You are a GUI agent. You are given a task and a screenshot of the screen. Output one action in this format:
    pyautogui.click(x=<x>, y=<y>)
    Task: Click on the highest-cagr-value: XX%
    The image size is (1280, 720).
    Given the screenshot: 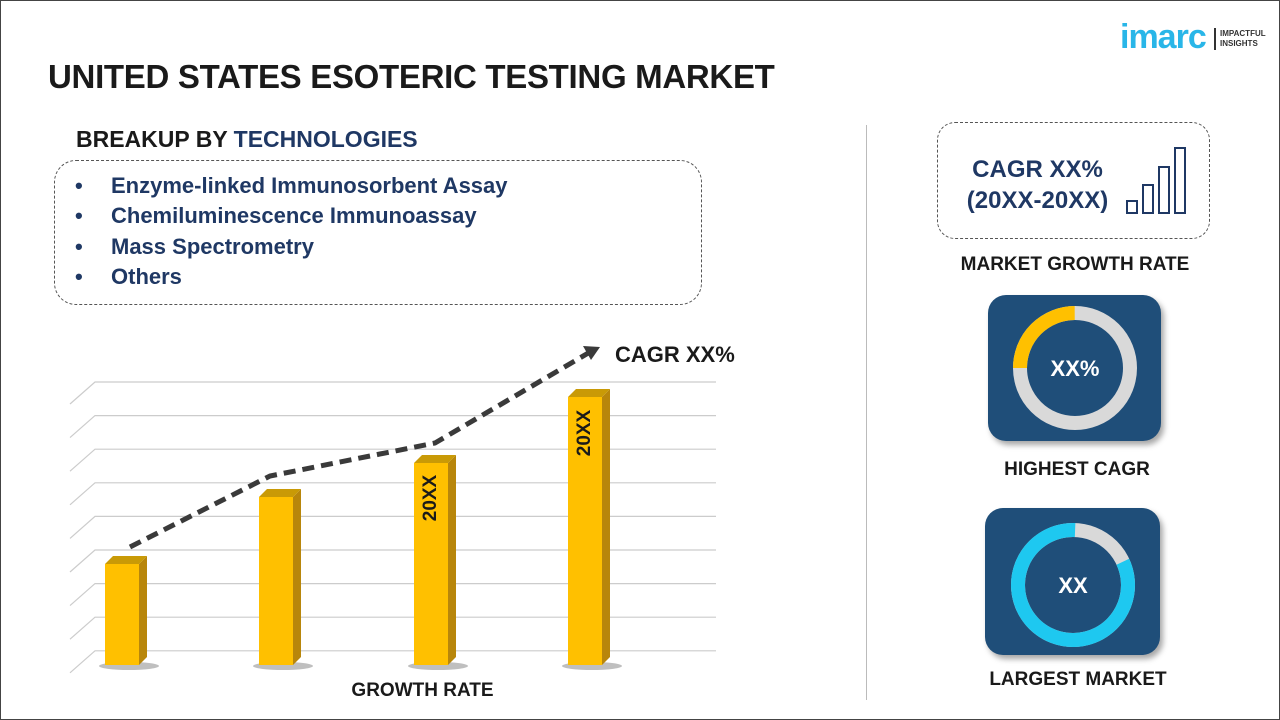 What is the action you would take?
    pyautogui.click(x=1075, y=368)
    